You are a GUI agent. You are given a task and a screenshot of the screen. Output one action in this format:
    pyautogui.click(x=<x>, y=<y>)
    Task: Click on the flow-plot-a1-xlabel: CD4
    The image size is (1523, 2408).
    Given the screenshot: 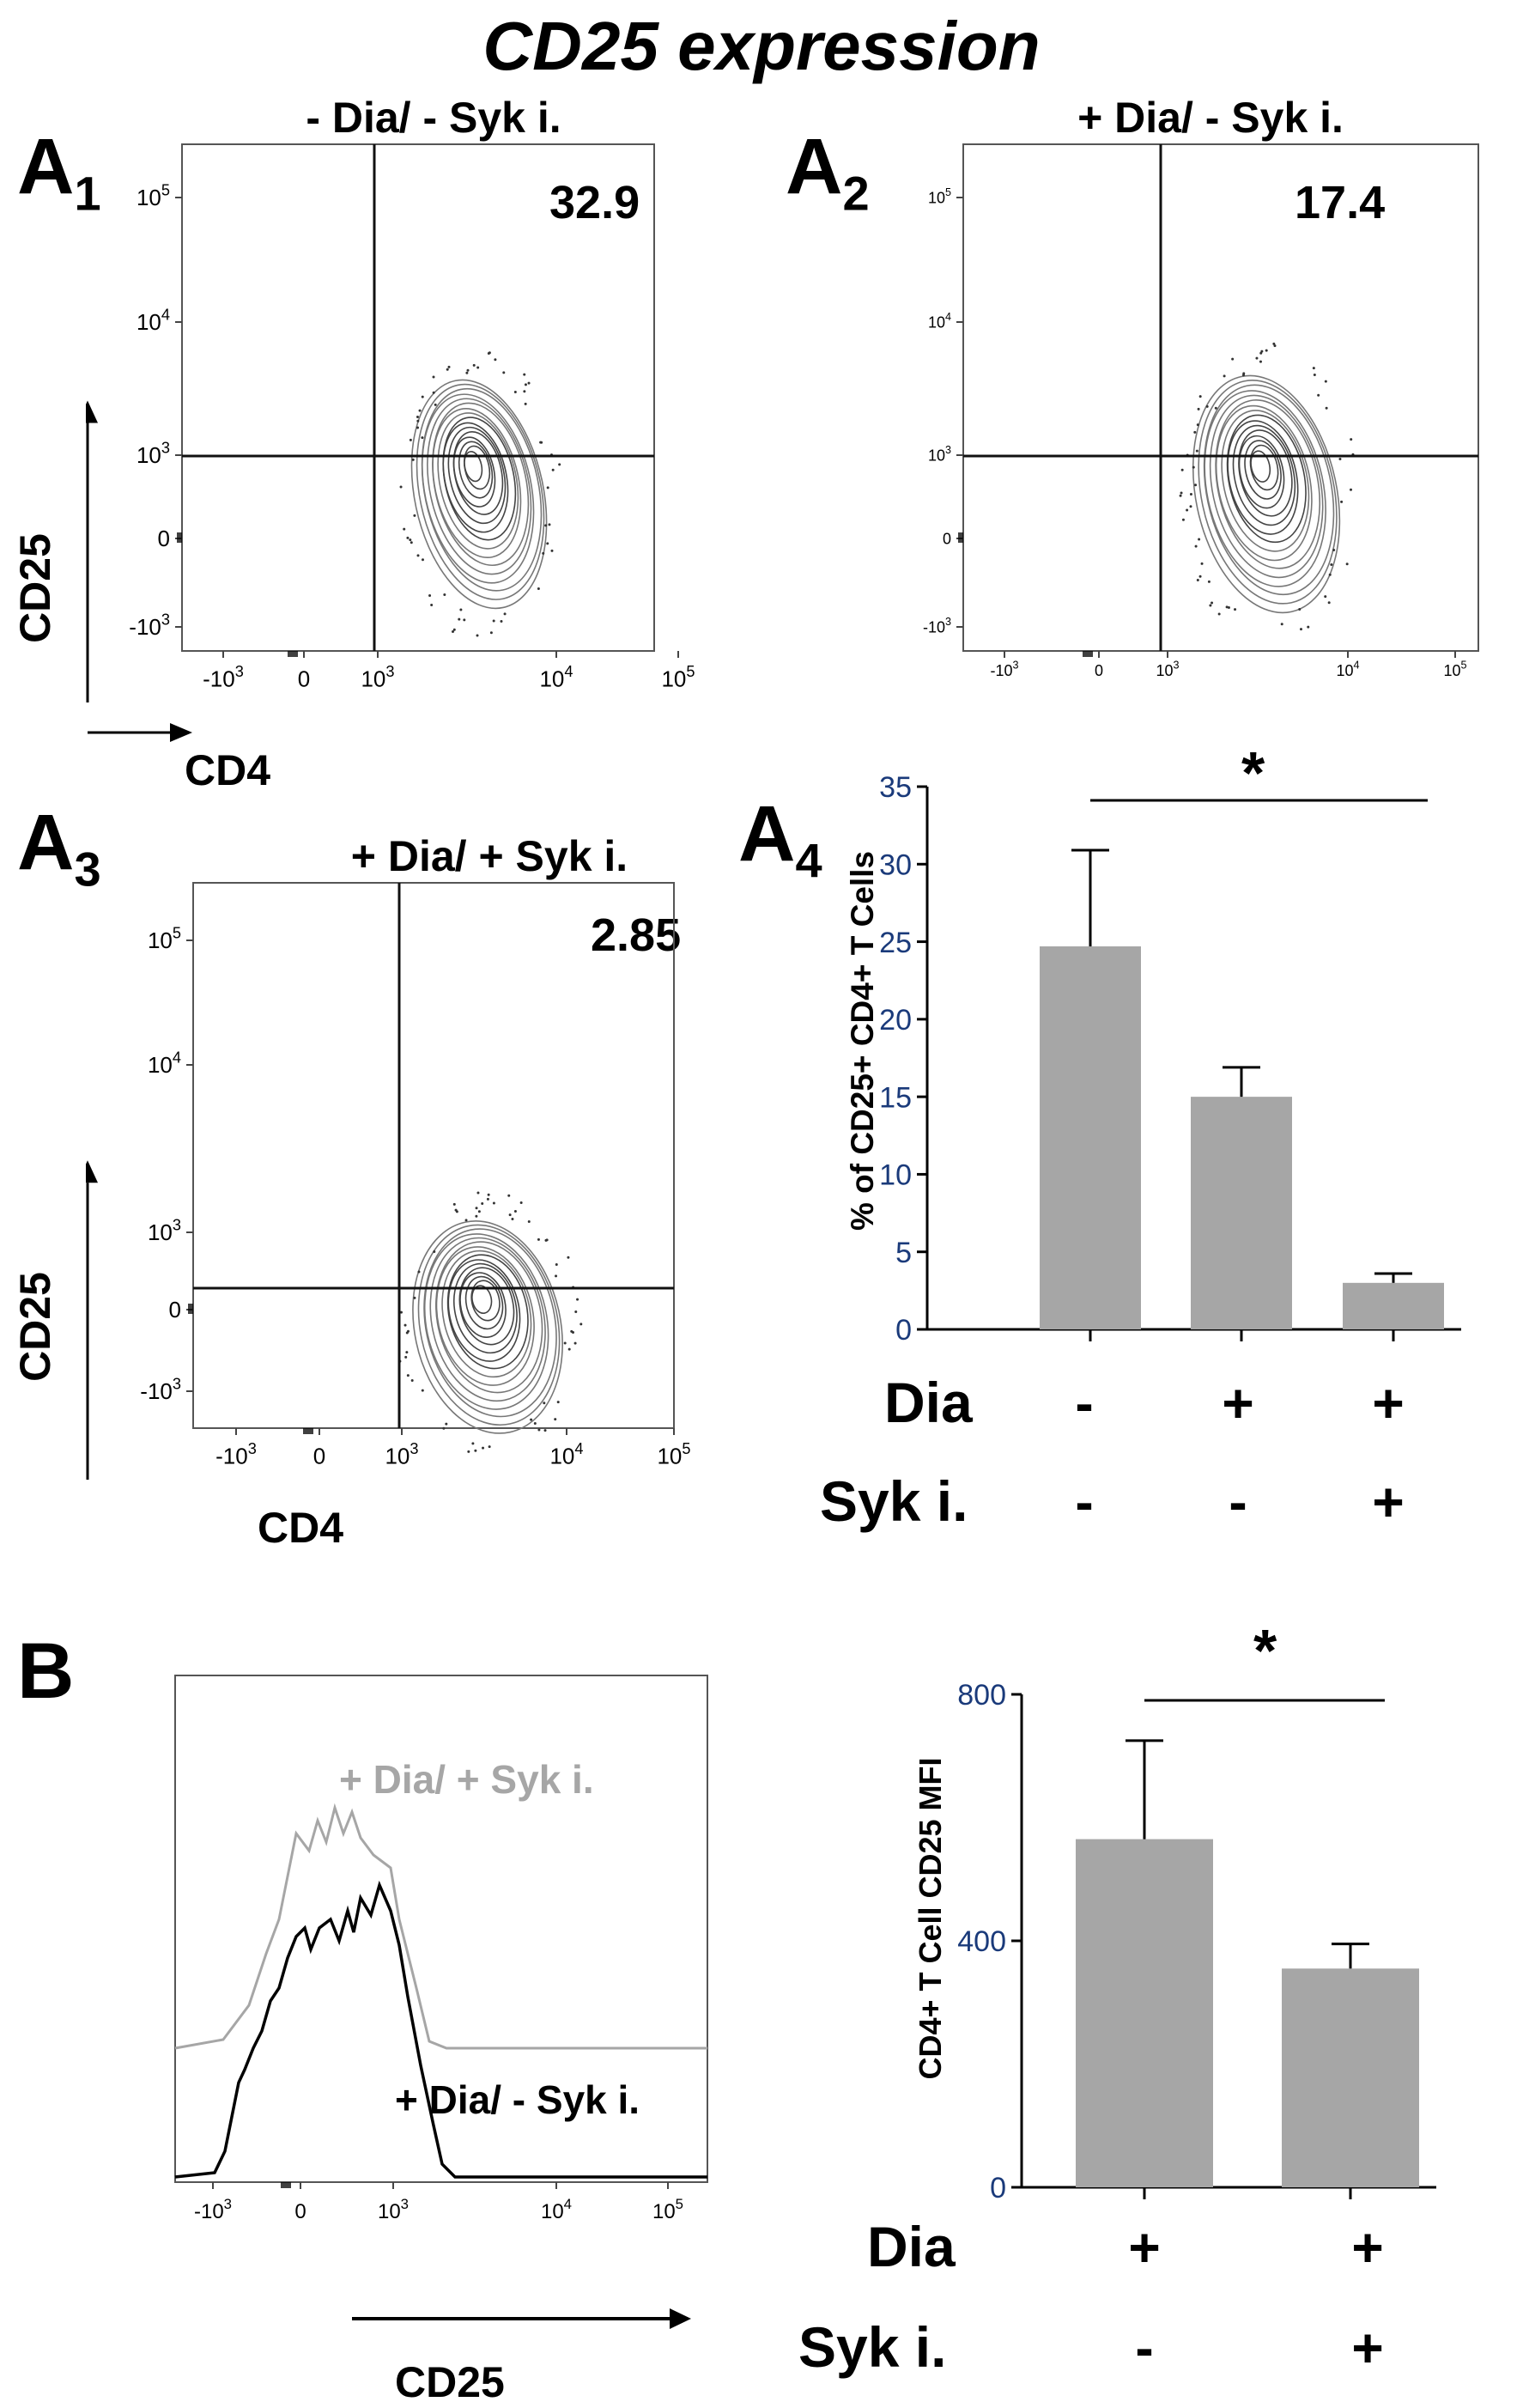 What is the action you would take?
    pyautogui.click(x=228, y=770)
    